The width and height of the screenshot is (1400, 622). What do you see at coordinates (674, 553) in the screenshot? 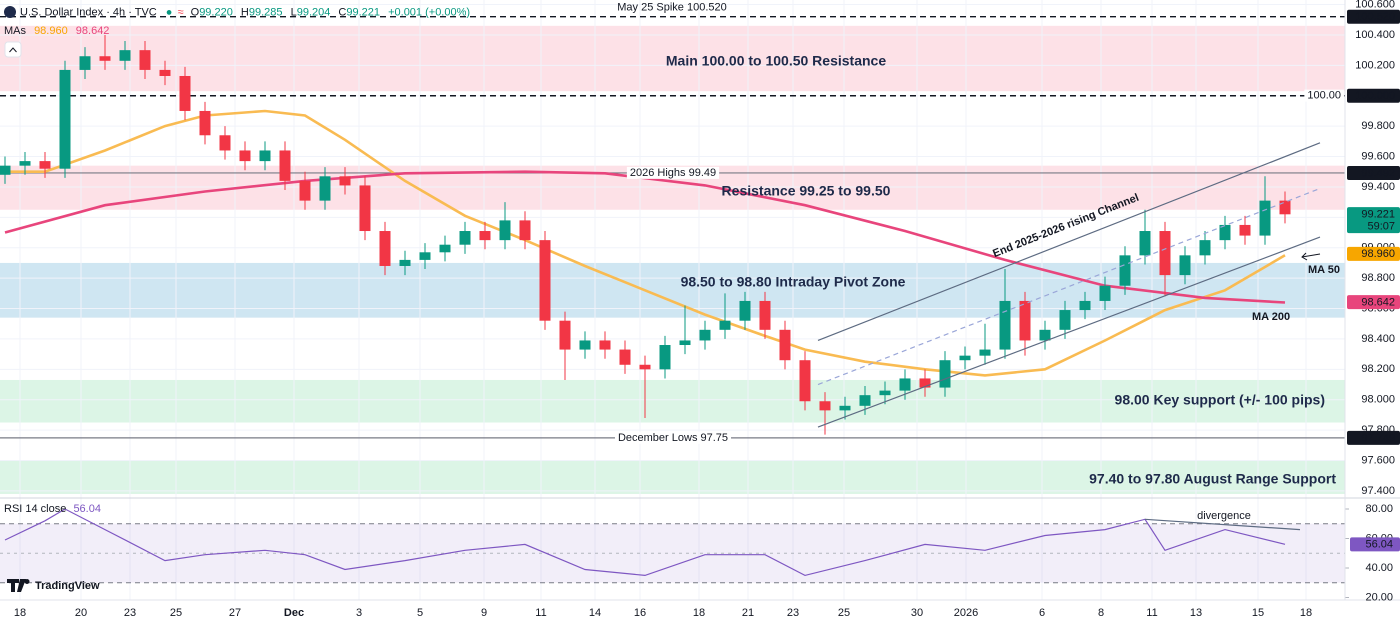
I see `rsi-pane: divergence` at bounding box center [674, 553].